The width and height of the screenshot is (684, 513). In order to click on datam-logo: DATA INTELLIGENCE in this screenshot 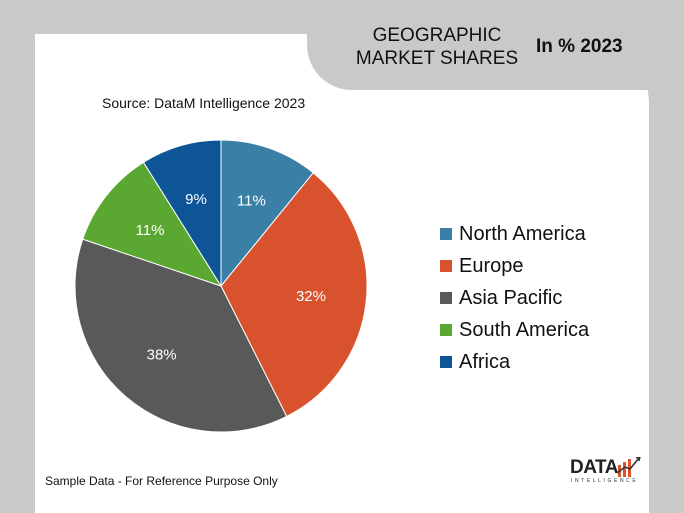, I will do `click(606, 472)`.